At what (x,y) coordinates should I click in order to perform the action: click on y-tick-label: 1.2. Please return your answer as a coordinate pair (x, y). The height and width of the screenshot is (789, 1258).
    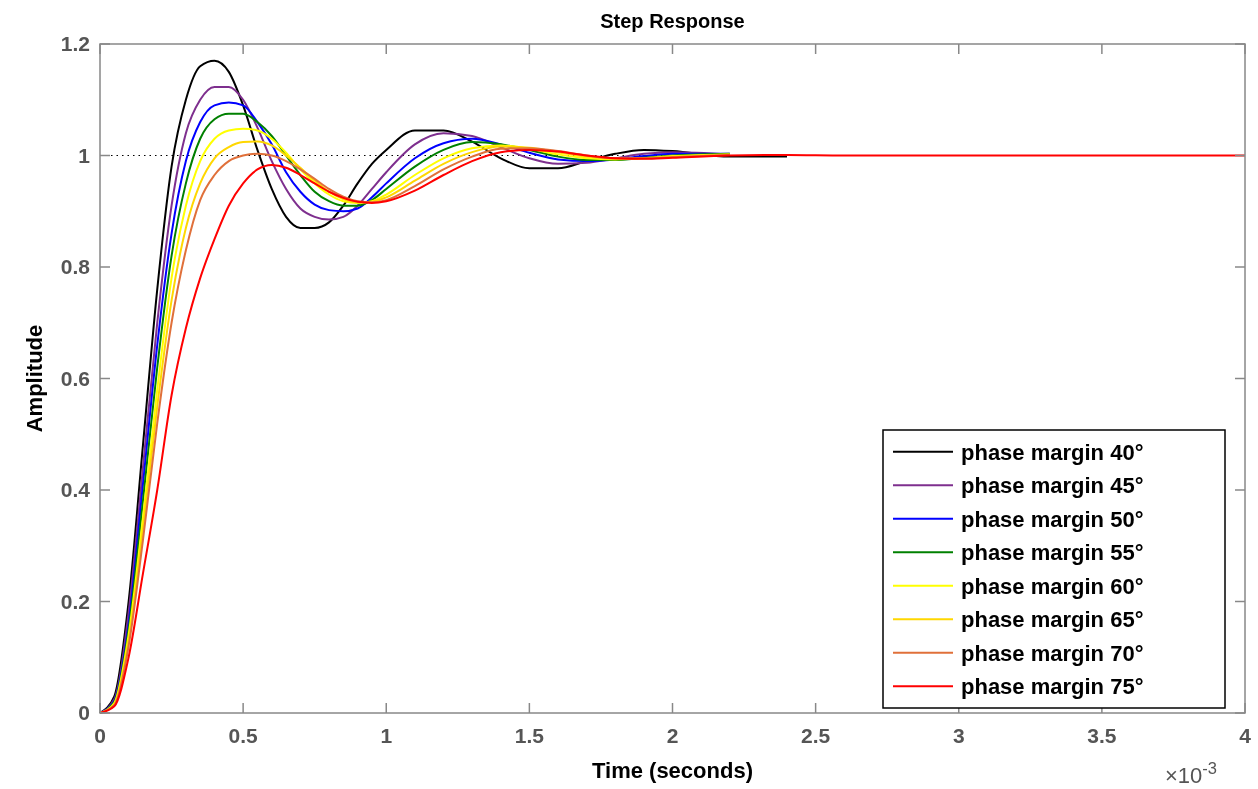
    Looking at the image, I should click on (75, 43).